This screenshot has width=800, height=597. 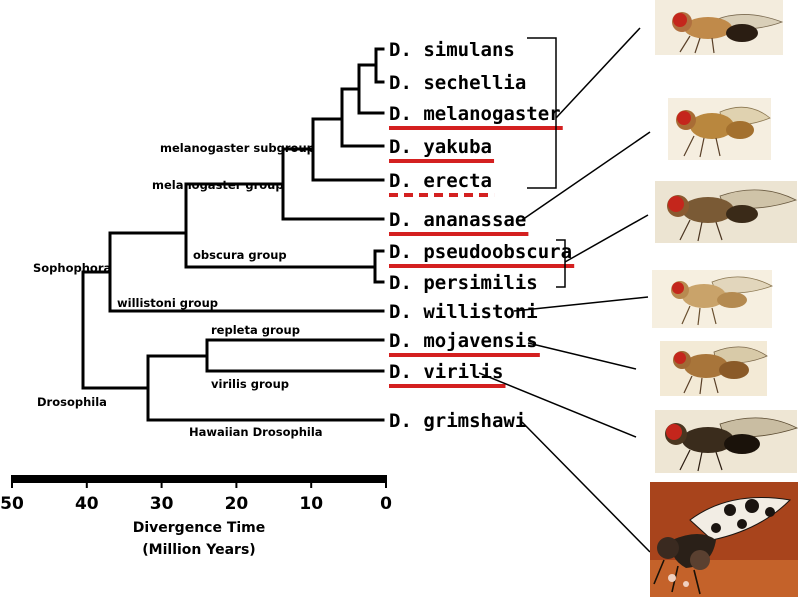 I want to click on clade-sophophora: Sophophora, so click(x=72, y=268).